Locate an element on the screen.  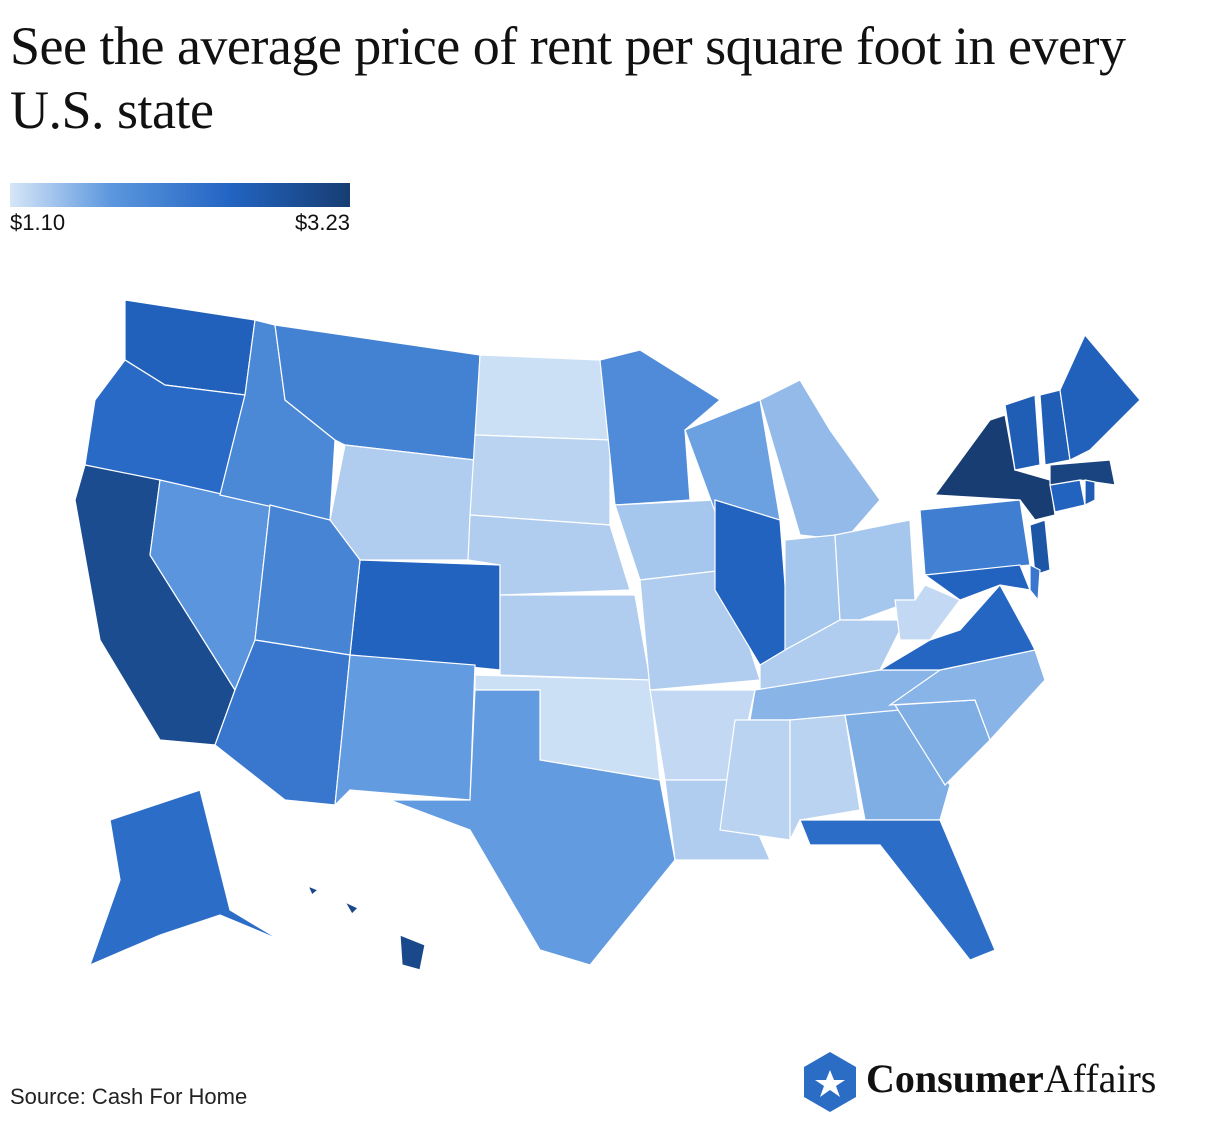
logo-star is located at coordinates (830, 1083).